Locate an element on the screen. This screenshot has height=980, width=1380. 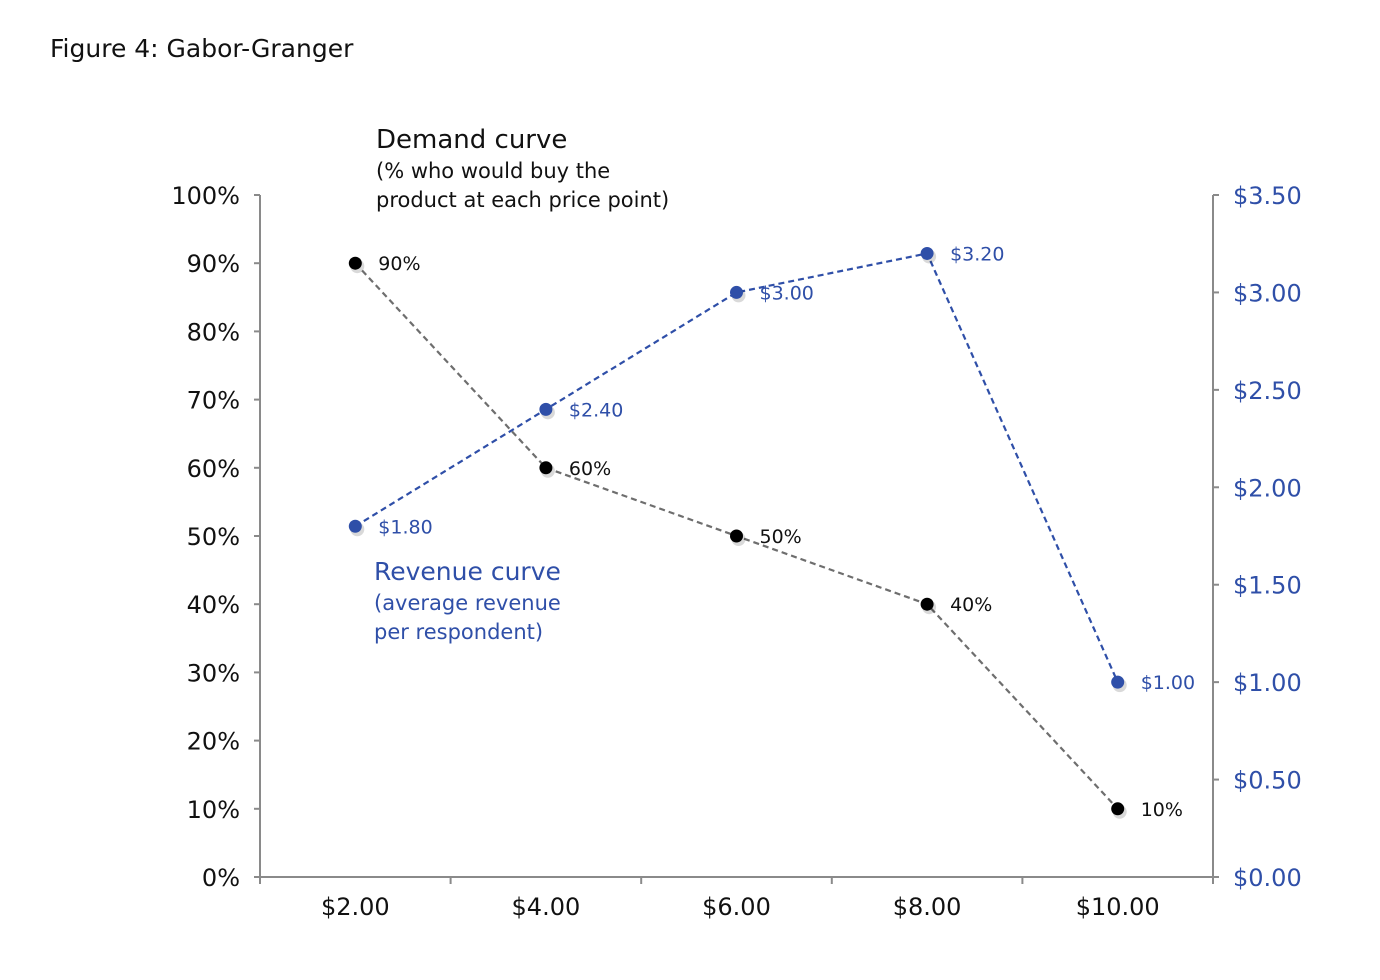
left-tick-label: 60% is located at coordinates (213, 469).